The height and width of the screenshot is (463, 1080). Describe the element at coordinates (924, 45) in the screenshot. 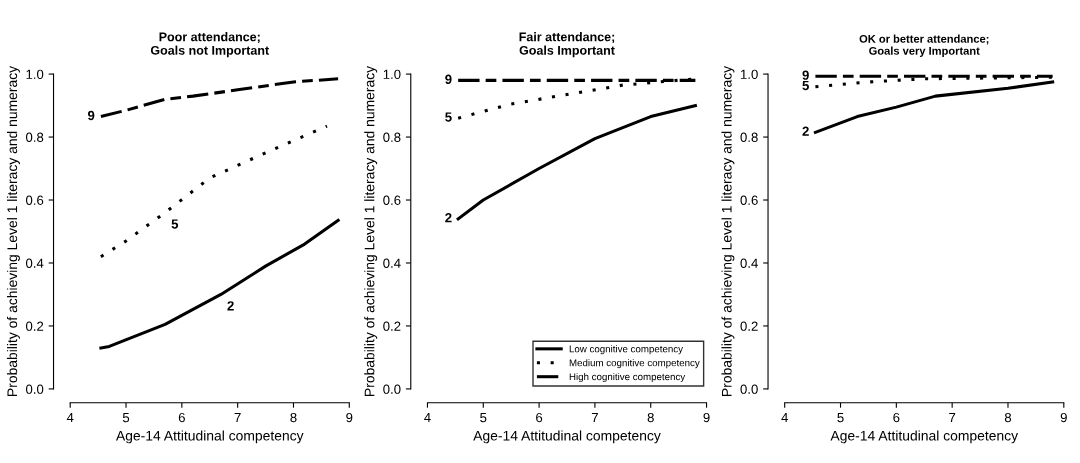

I see `chart-title: OK or better attendance; Goals very Important` at that location.